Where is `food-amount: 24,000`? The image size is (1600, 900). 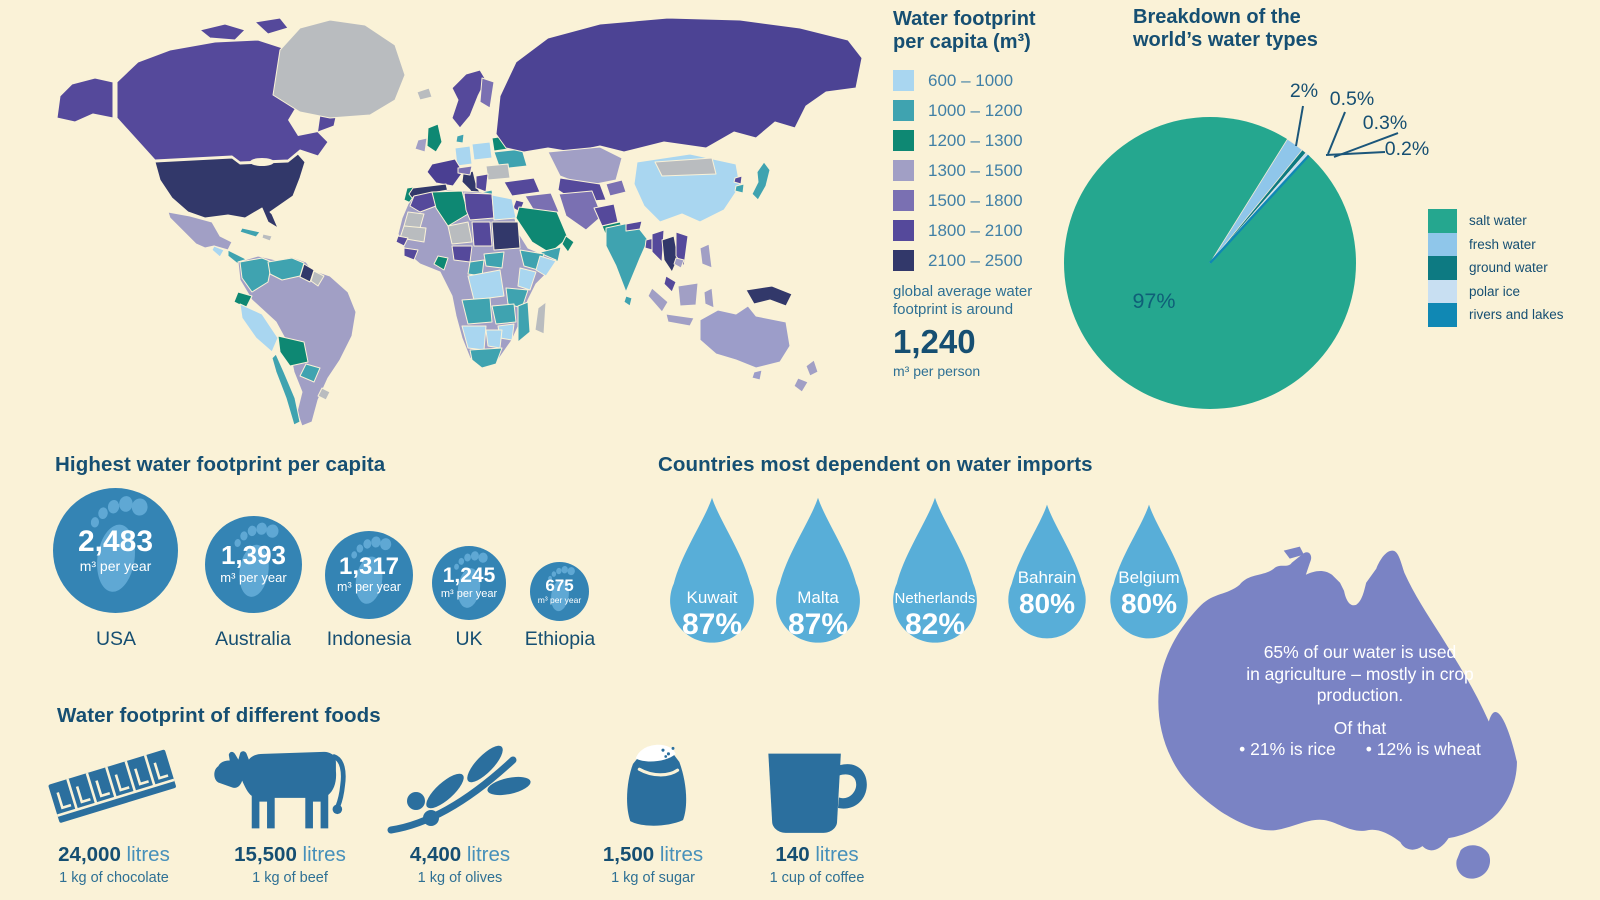 food-amount: 24,000 is located at coordinates (89, 854).